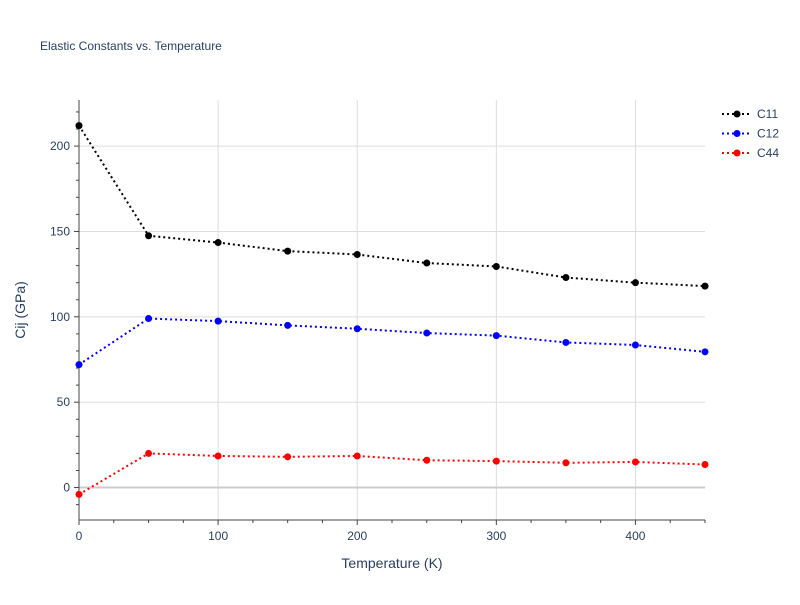 Image resolution: width=800 pixels, height=605 pixels. What do you see at coordinates (496, 536) in the screenshot?
I see `x-tick-label: 300` at bounding box center [496, 536].